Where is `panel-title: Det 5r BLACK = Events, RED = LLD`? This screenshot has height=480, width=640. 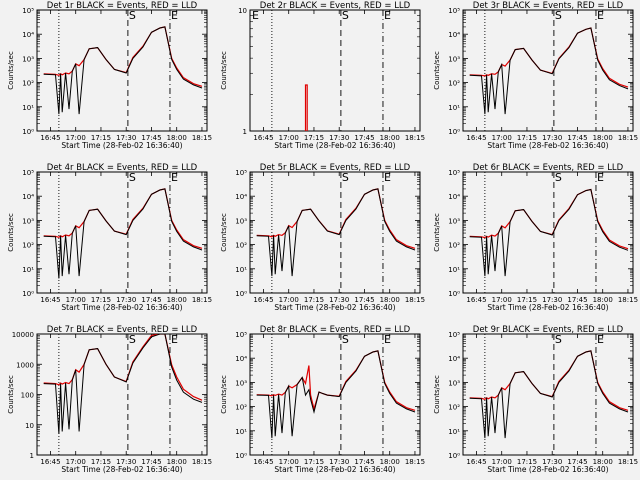 panel-title: Det 5r BLACK = Events, RED = LLD is located at coordinates (335, 168).